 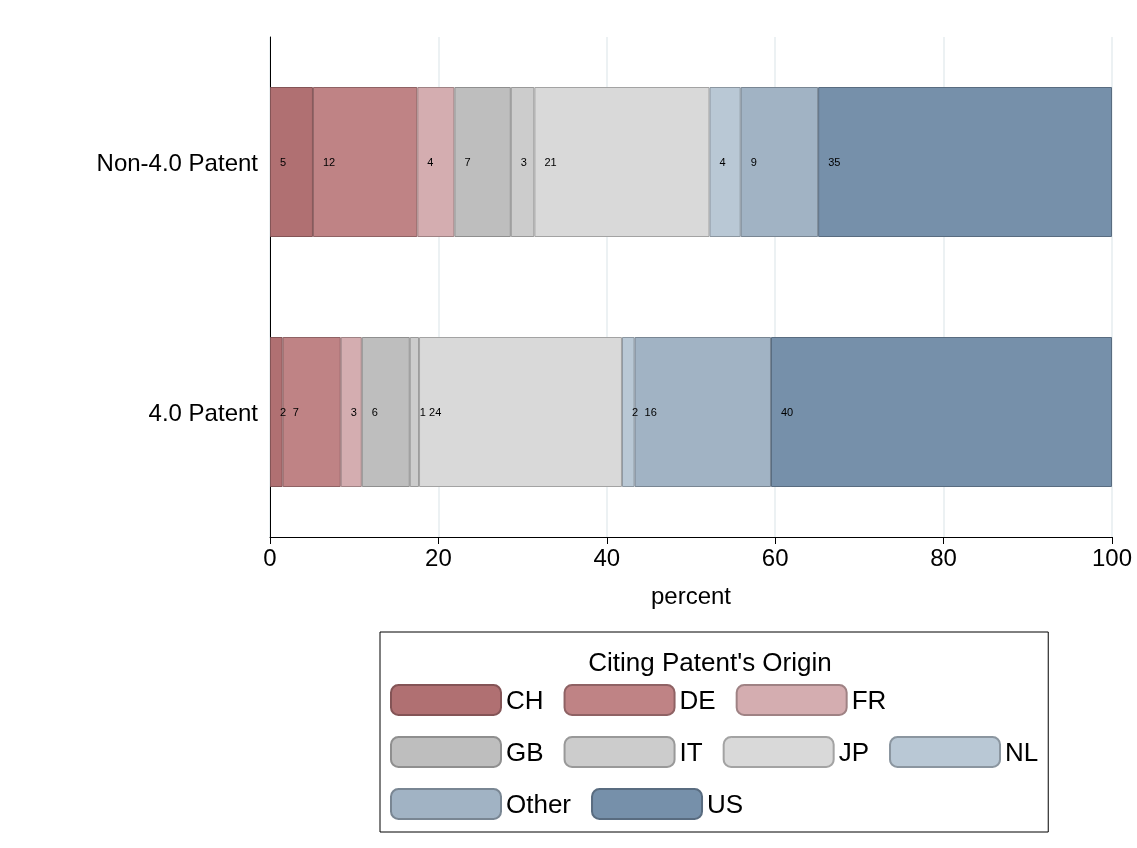 What do you see at coordinates (550, 162) in the screenshot?
I see `data-label: 21` at bounding box center [550, 162].